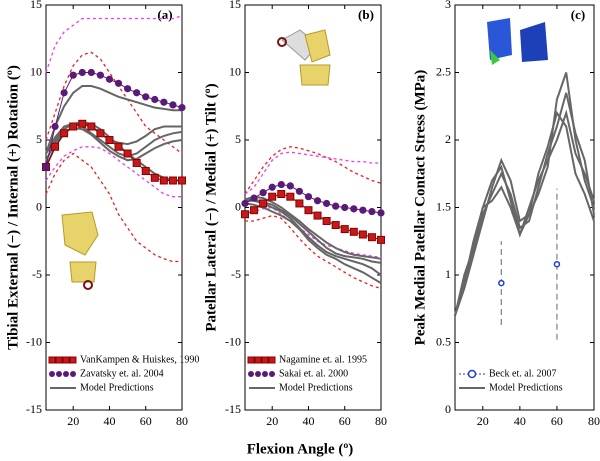  I want to click on panel-label: (a), so click(164, 14).